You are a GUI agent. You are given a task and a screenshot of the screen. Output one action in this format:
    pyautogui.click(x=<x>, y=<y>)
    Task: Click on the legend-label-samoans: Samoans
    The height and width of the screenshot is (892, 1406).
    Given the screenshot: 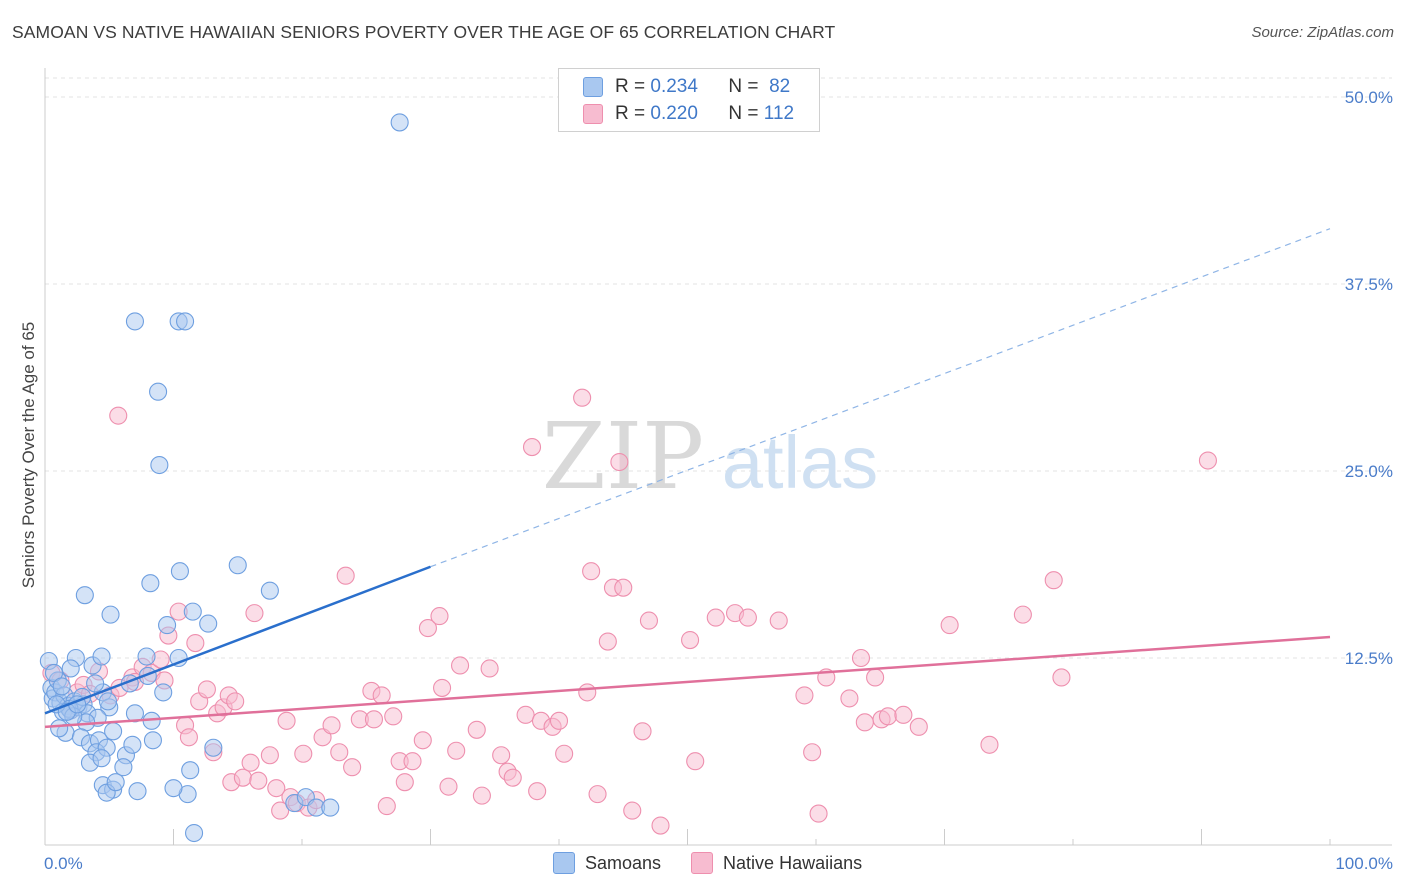 What is the action you would take?
    pyautogui.click(x=623, y=862)
    